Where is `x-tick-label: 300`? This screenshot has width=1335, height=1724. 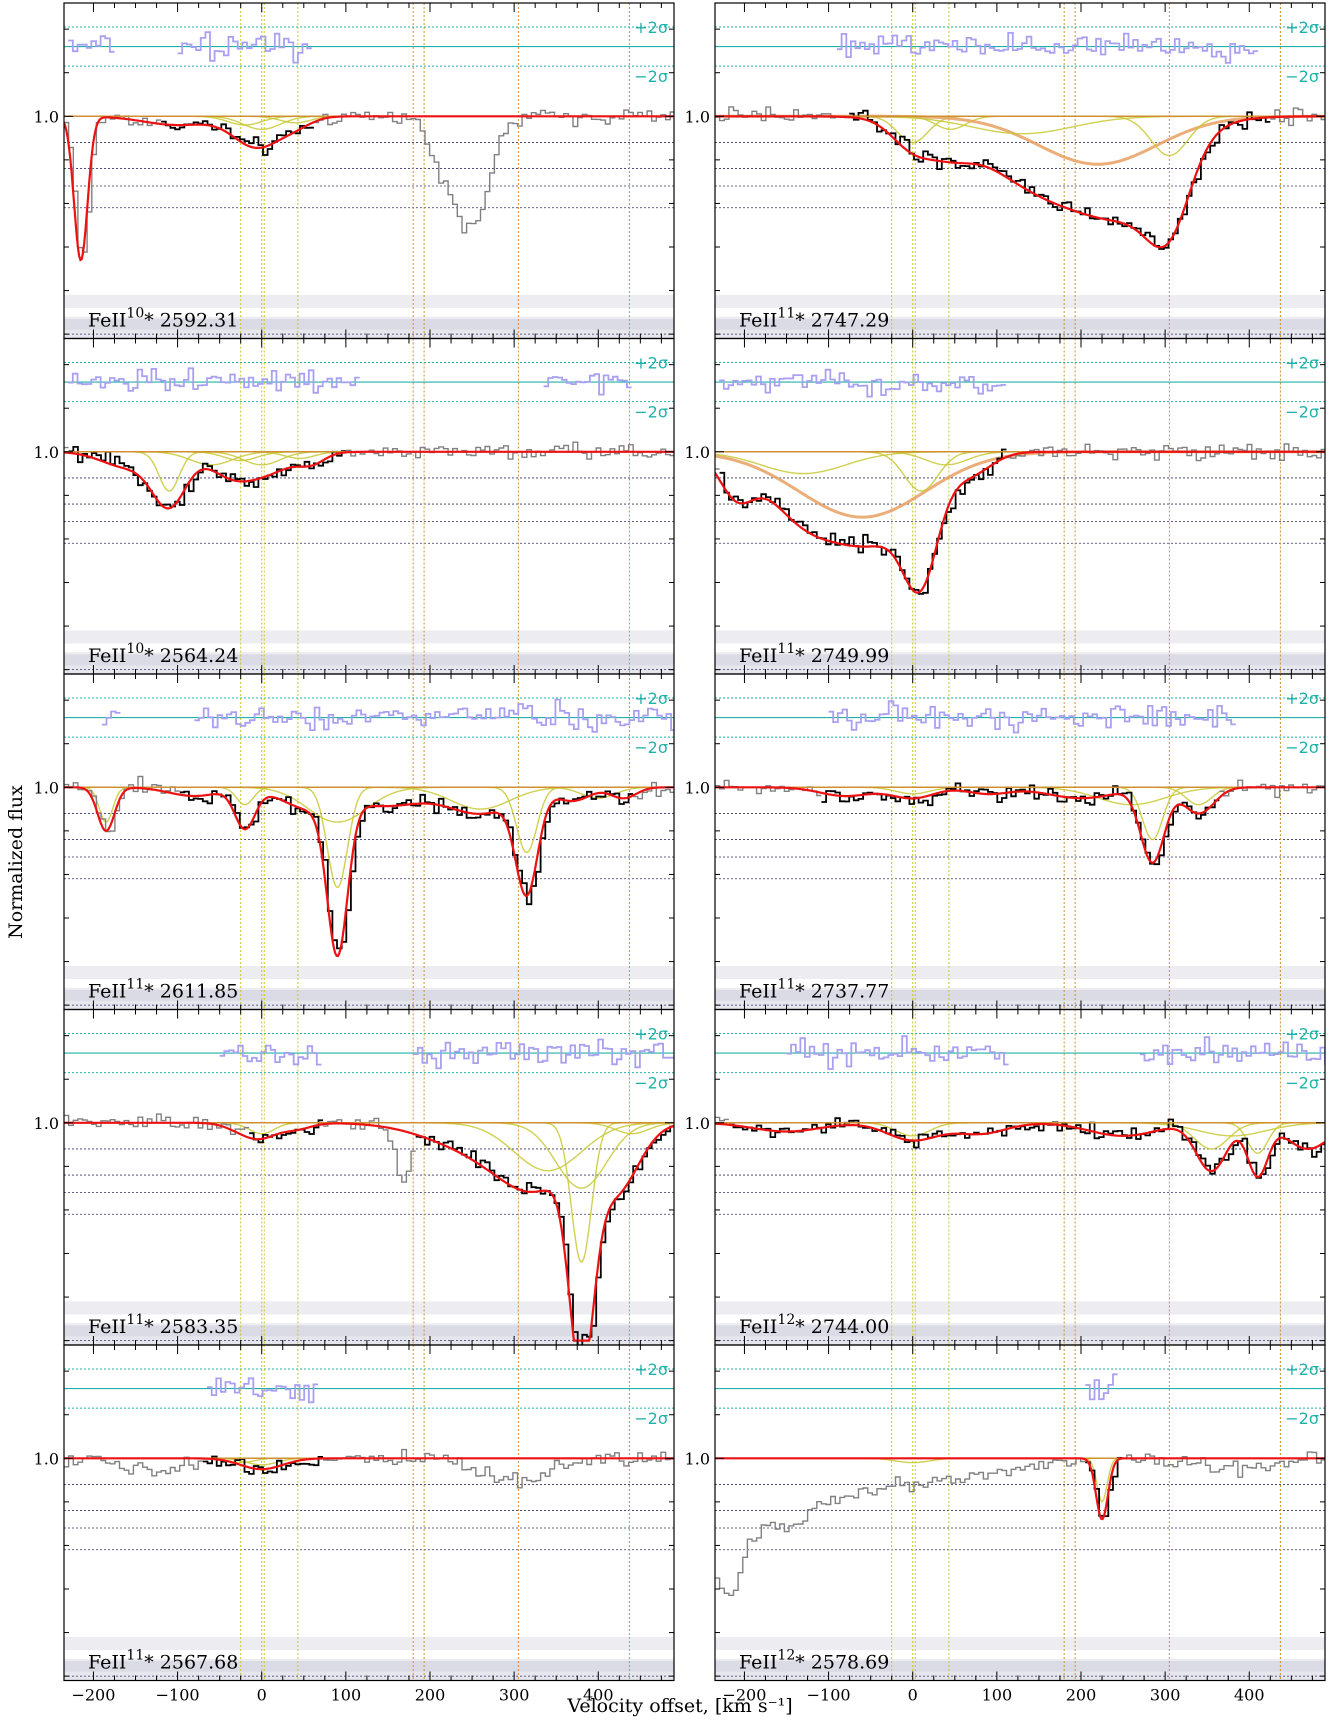 x-tick-label: 300 is located at coordinates (514, 1695).